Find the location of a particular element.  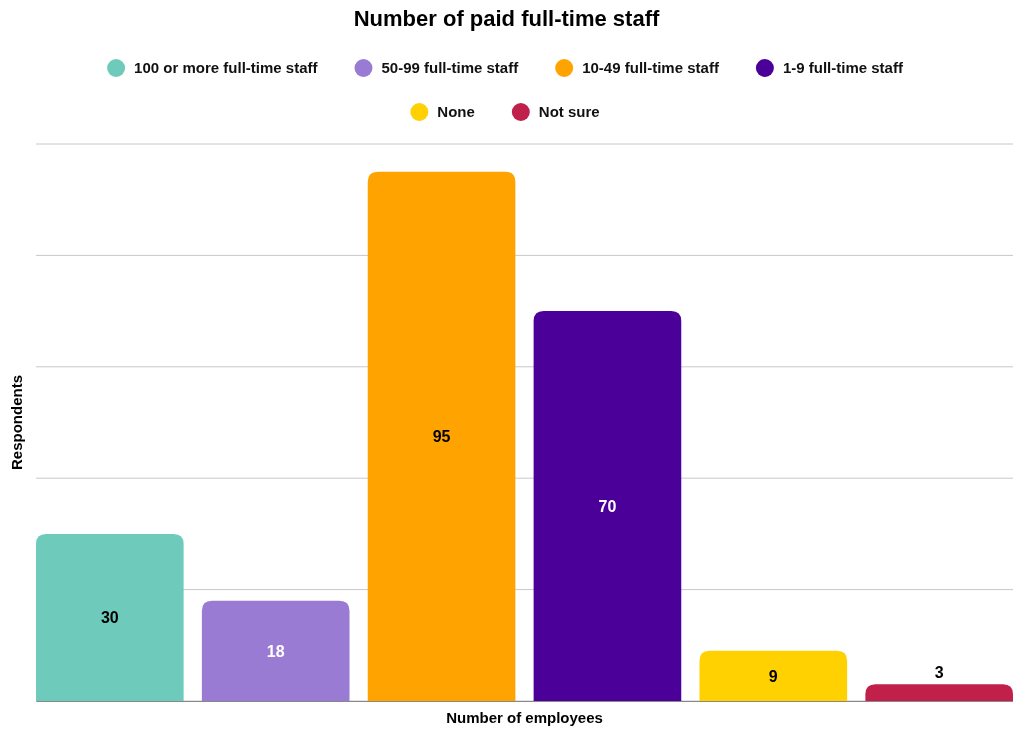

legend-label: 50-99 full-time staff is located at coordinates (450, 67).